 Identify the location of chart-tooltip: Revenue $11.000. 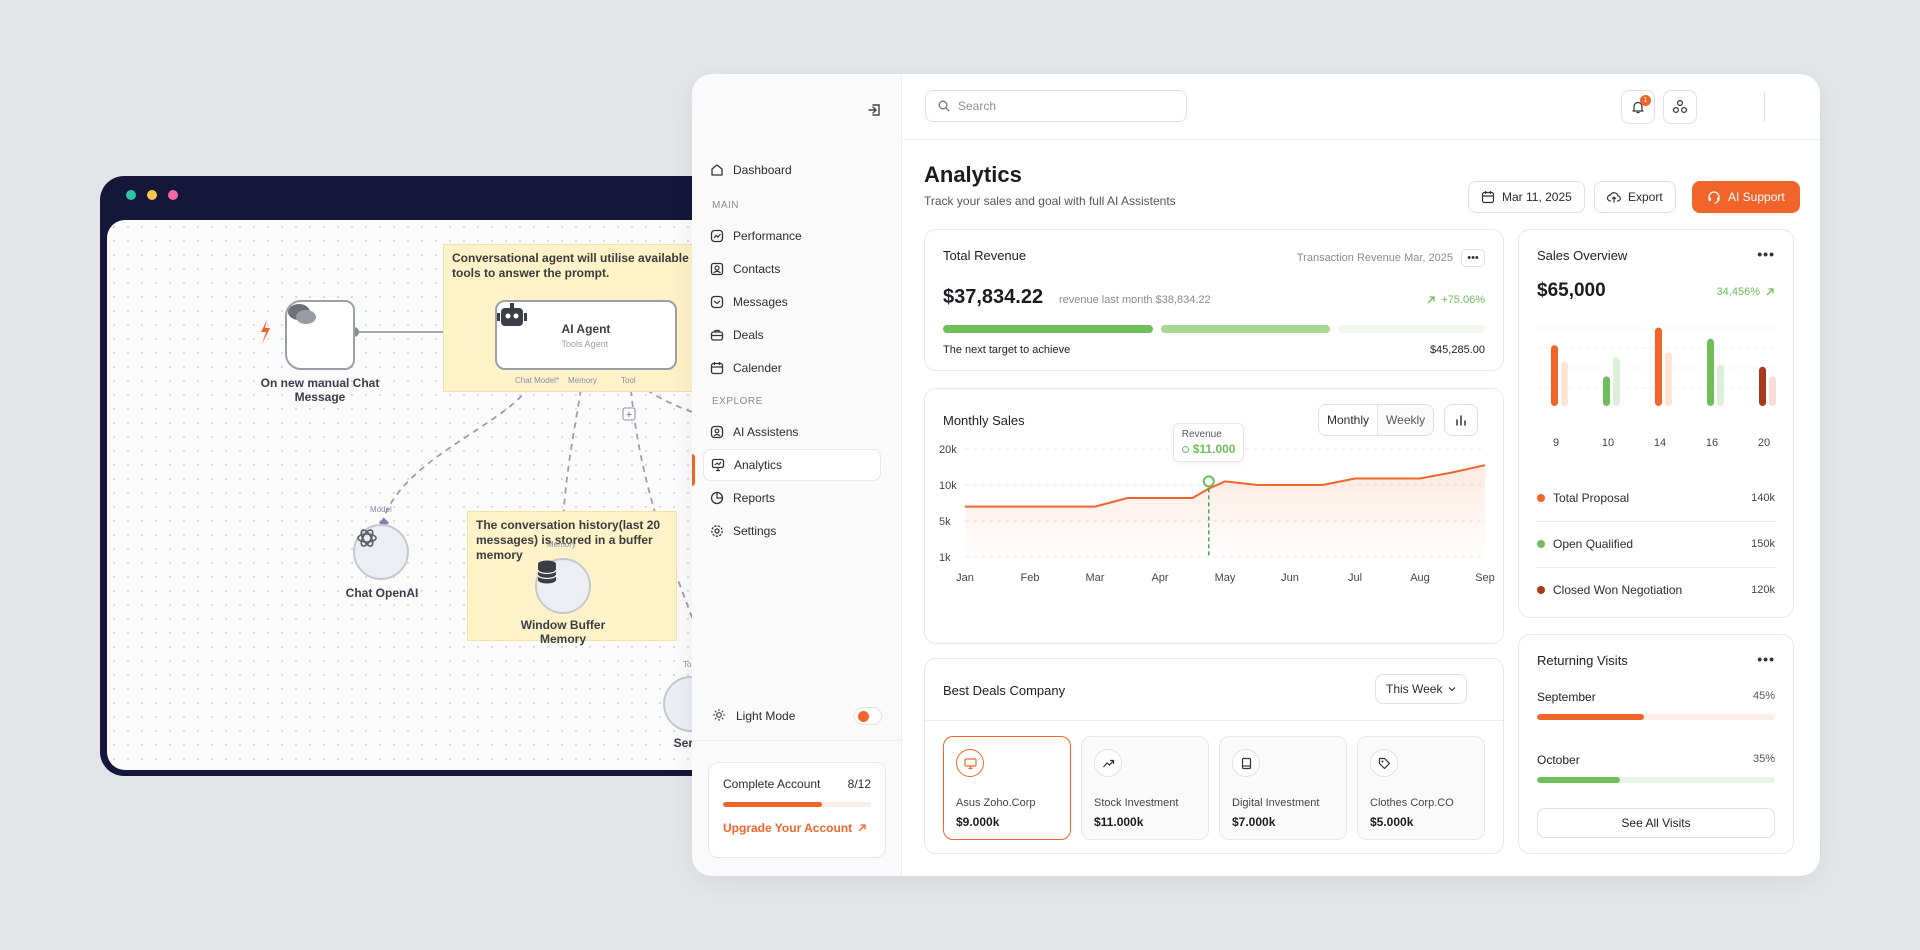
(1208, 443).